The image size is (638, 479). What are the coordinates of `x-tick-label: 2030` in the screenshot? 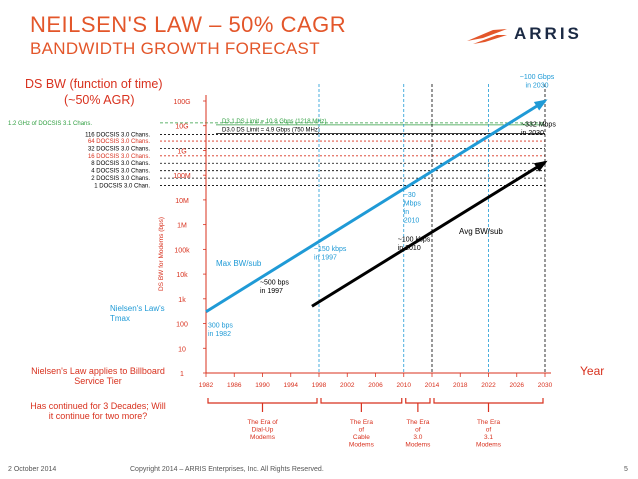 It's located at (545, 385).